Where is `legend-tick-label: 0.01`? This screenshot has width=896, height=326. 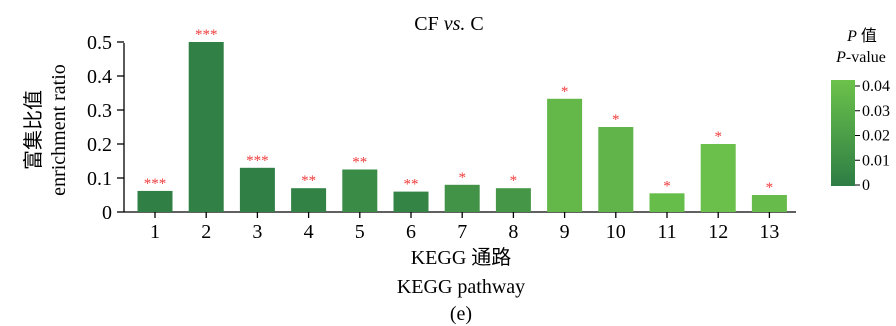
legend-tick-label: 0.01 is located at coordinates (876, 160).